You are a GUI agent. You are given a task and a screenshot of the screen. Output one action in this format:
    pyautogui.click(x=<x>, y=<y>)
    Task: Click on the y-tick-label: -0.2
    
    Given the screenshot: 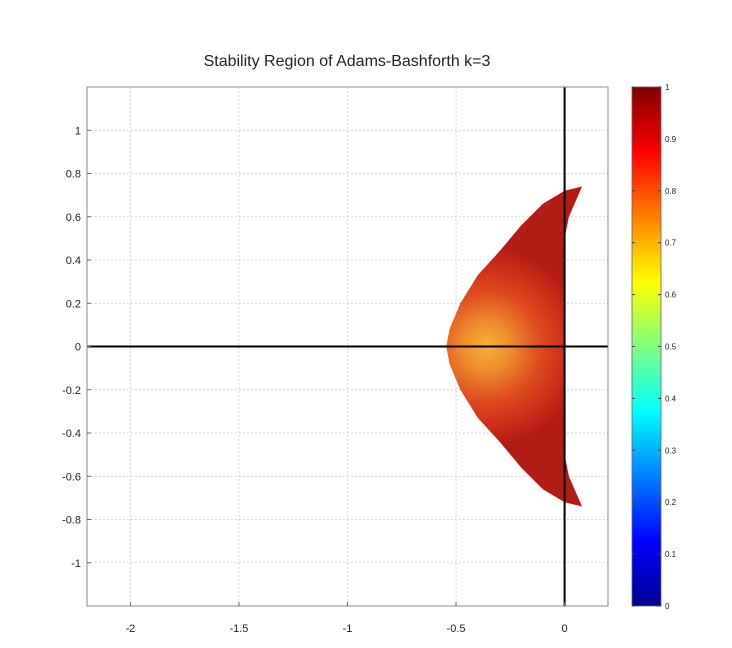 What is the action you would take?
    pyautogui.click(x=71, y=391)
    